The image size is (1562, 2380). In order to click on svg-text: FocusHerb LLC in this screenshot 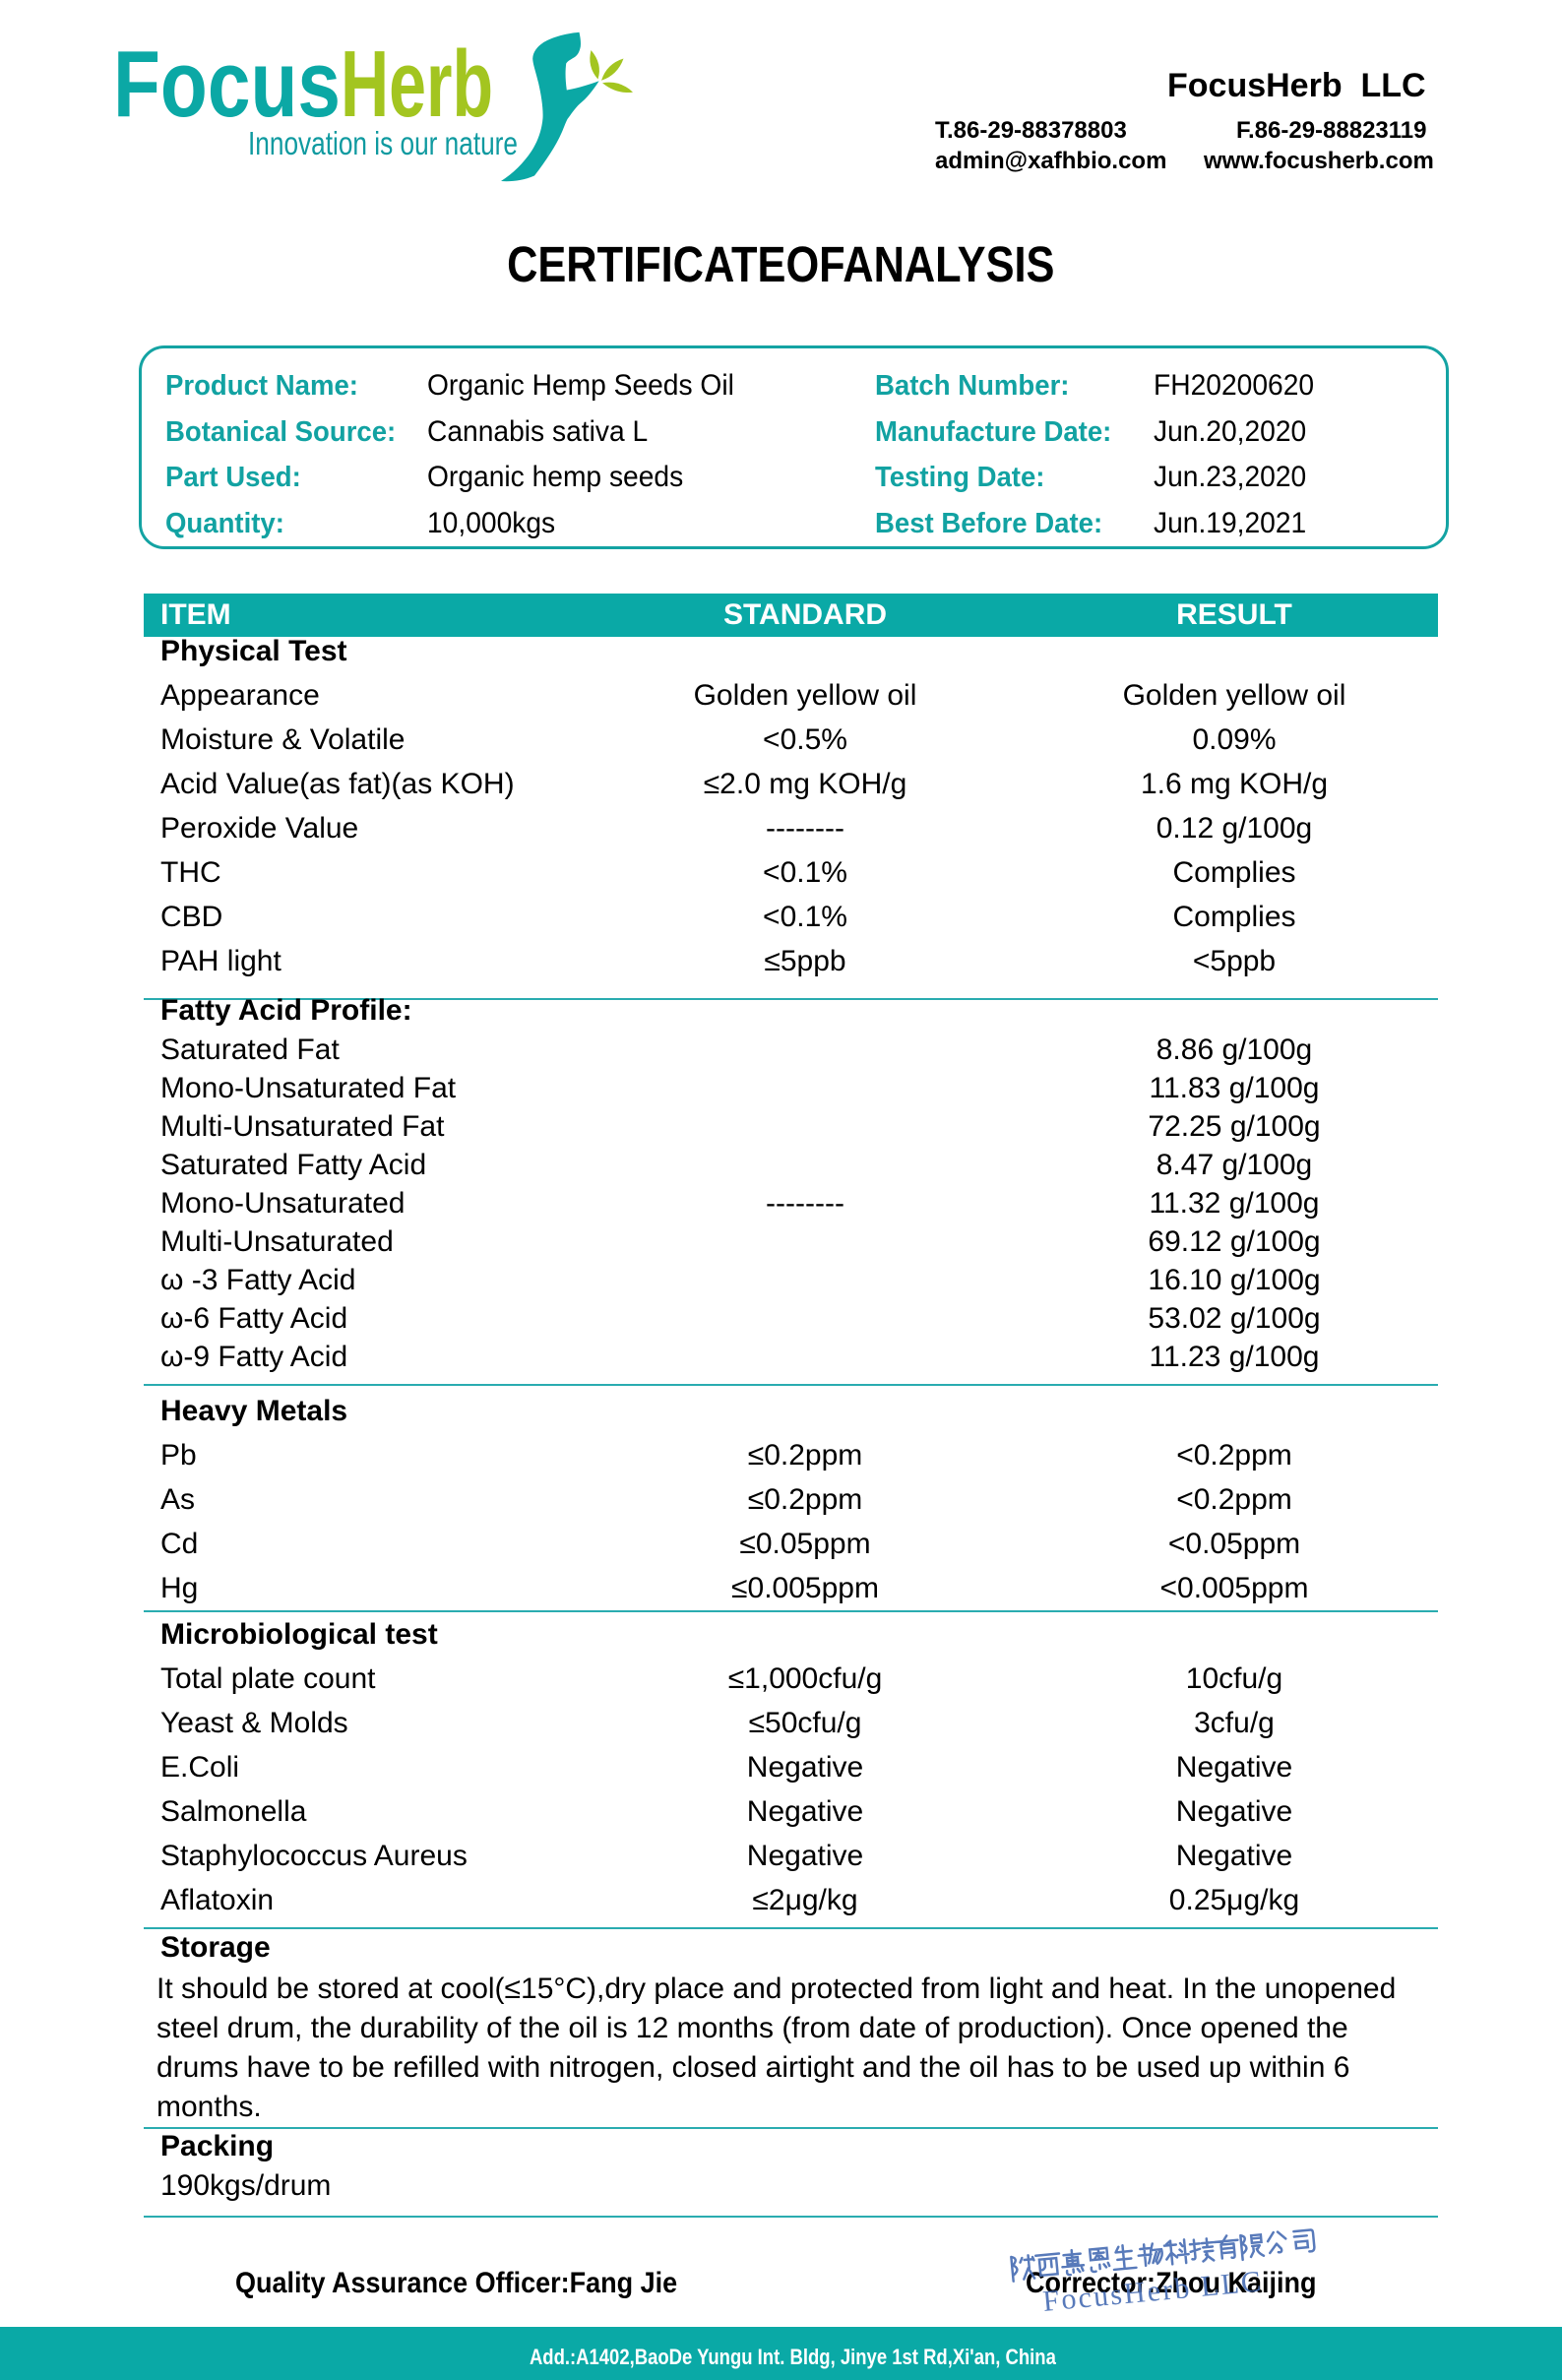, I will do `click(1153, 2291)`.